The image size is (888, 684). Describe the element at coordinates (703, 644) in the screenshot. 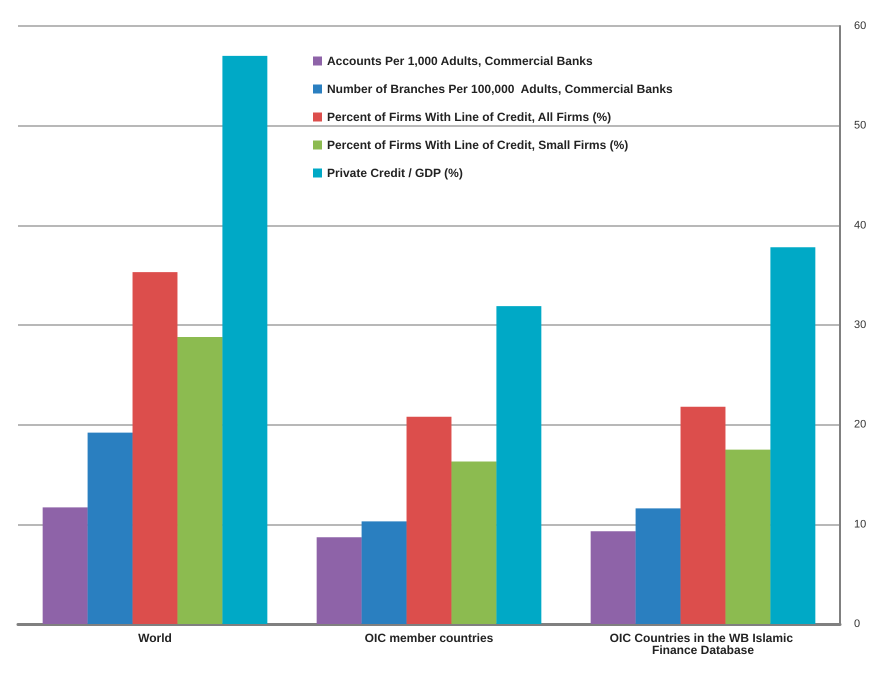

I see `x-tick-label: OIC Countries in the WB Islamic Finance Database` at that location.